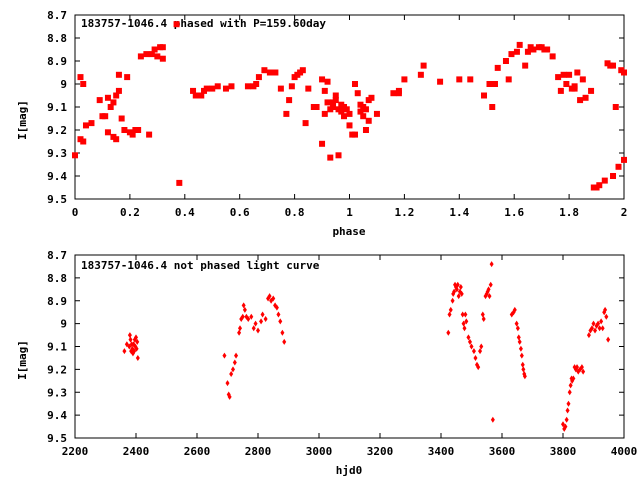  Describe the element at coordinates (57, 153) in the screenshot. I see `phased-y-tick-label: 9.3` at that location.